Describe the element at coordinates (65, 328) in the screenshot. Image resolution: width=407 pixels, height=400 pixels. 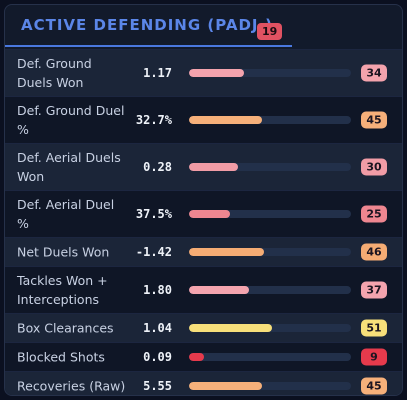
I see `stat-label: Box Clearances` at that location.